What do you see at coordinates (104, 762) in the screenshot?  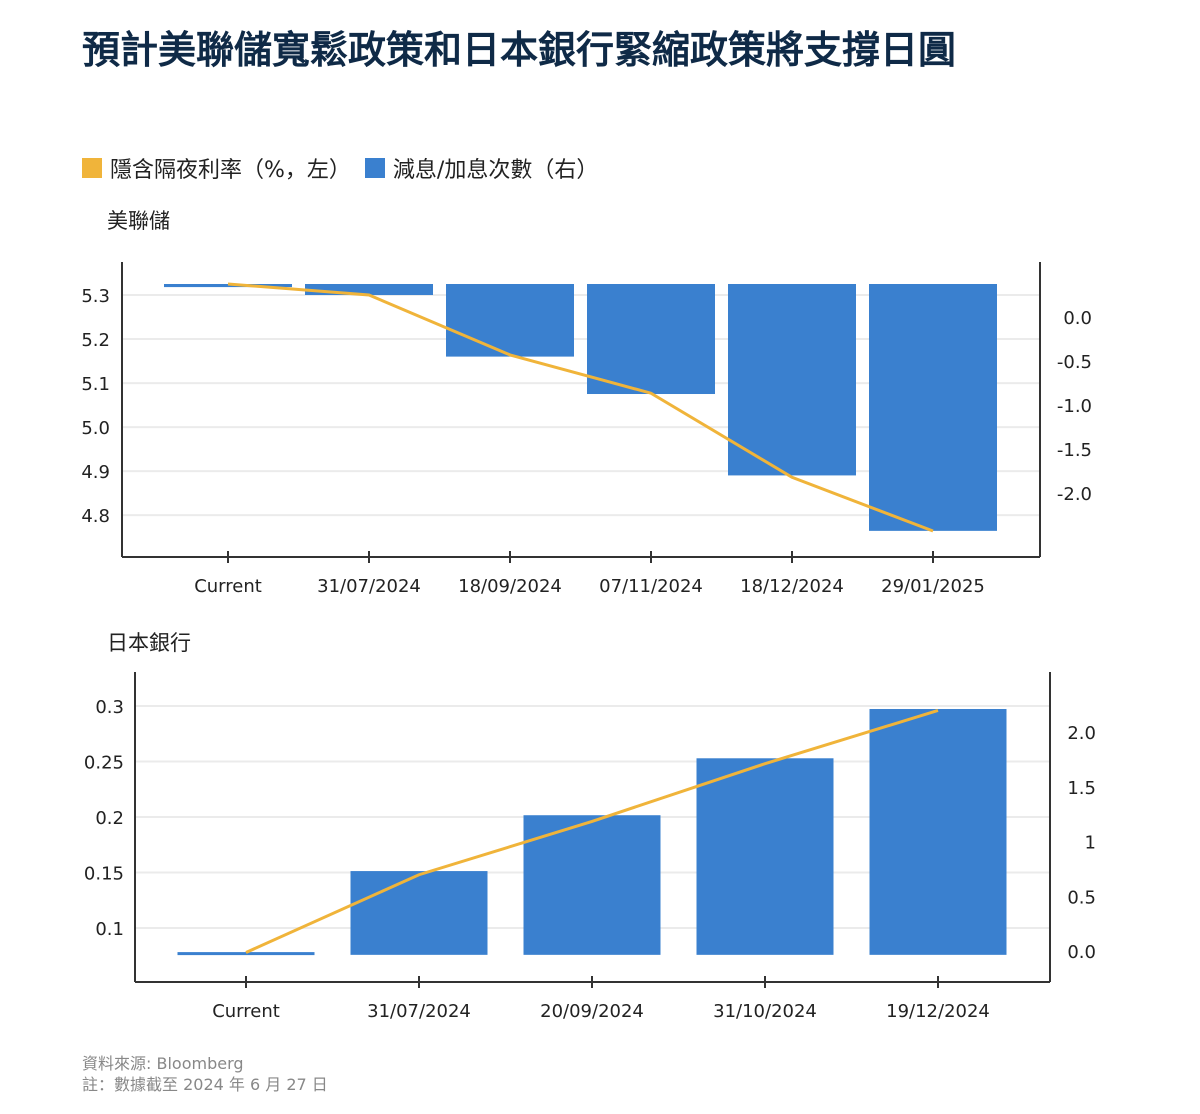 I see `left-tick-label: 0.25` at bounding box center [104, 762].